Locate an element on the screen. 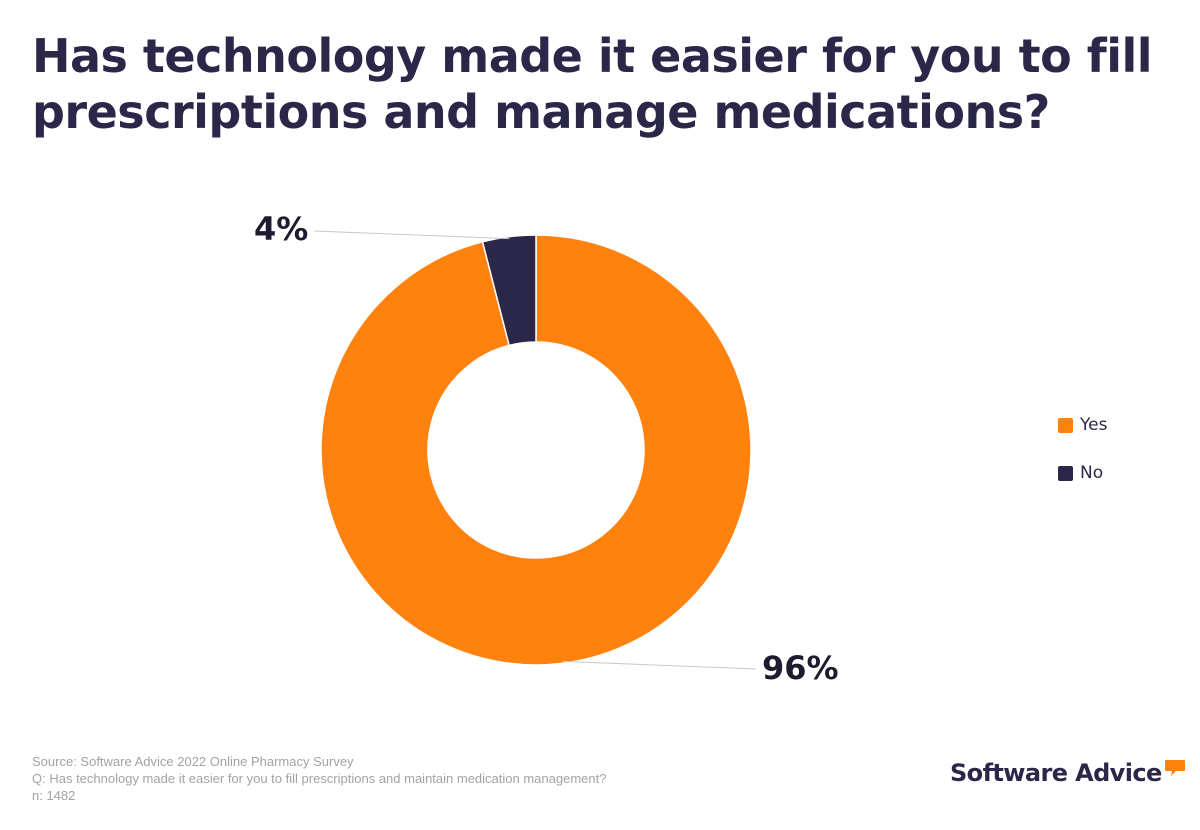  legend-item-no: No is located at coordinates (1082, 473).